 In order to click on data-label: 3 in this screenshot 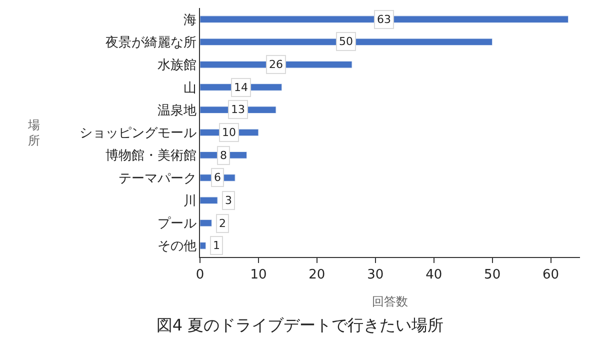, I will do `click(228, 200)`.